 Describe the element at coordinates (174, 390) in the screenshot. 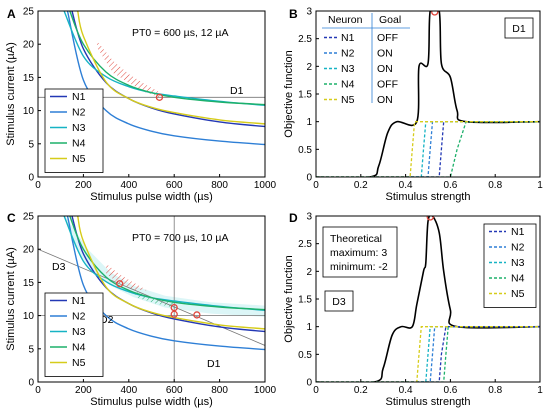

I see `panel-c-x-tick-label: 600` at that location.